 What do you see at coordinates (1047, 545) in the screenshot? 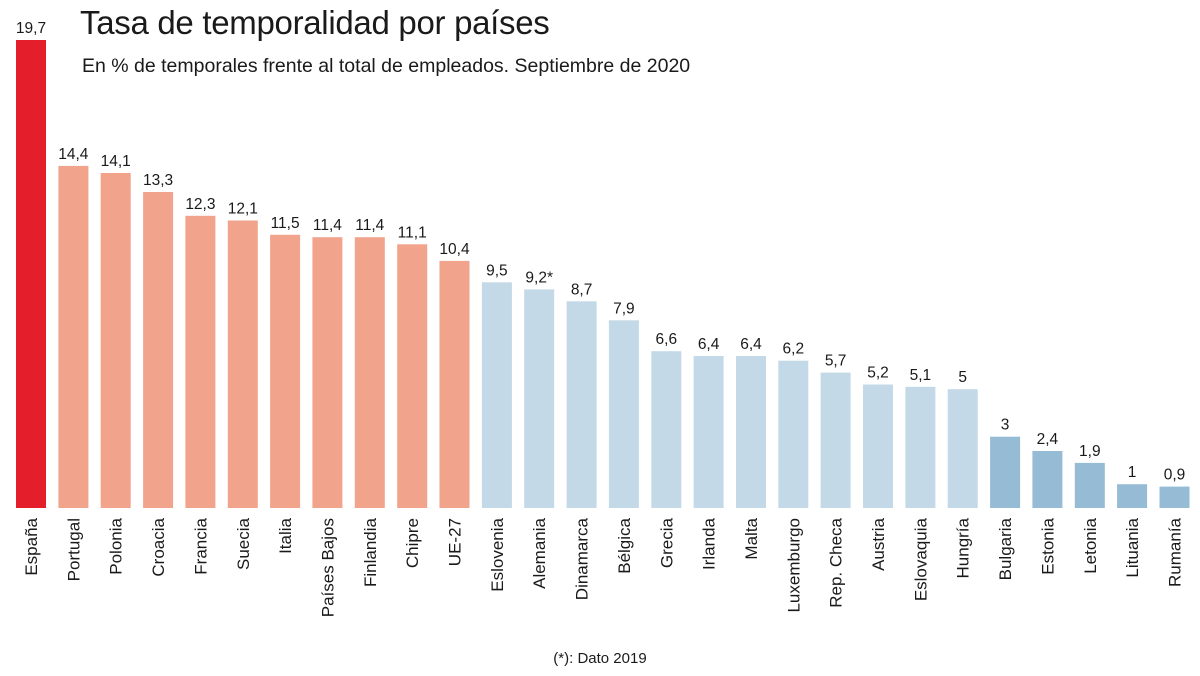
I see `category-label: Estonia` at bounding box center [1047, 545].